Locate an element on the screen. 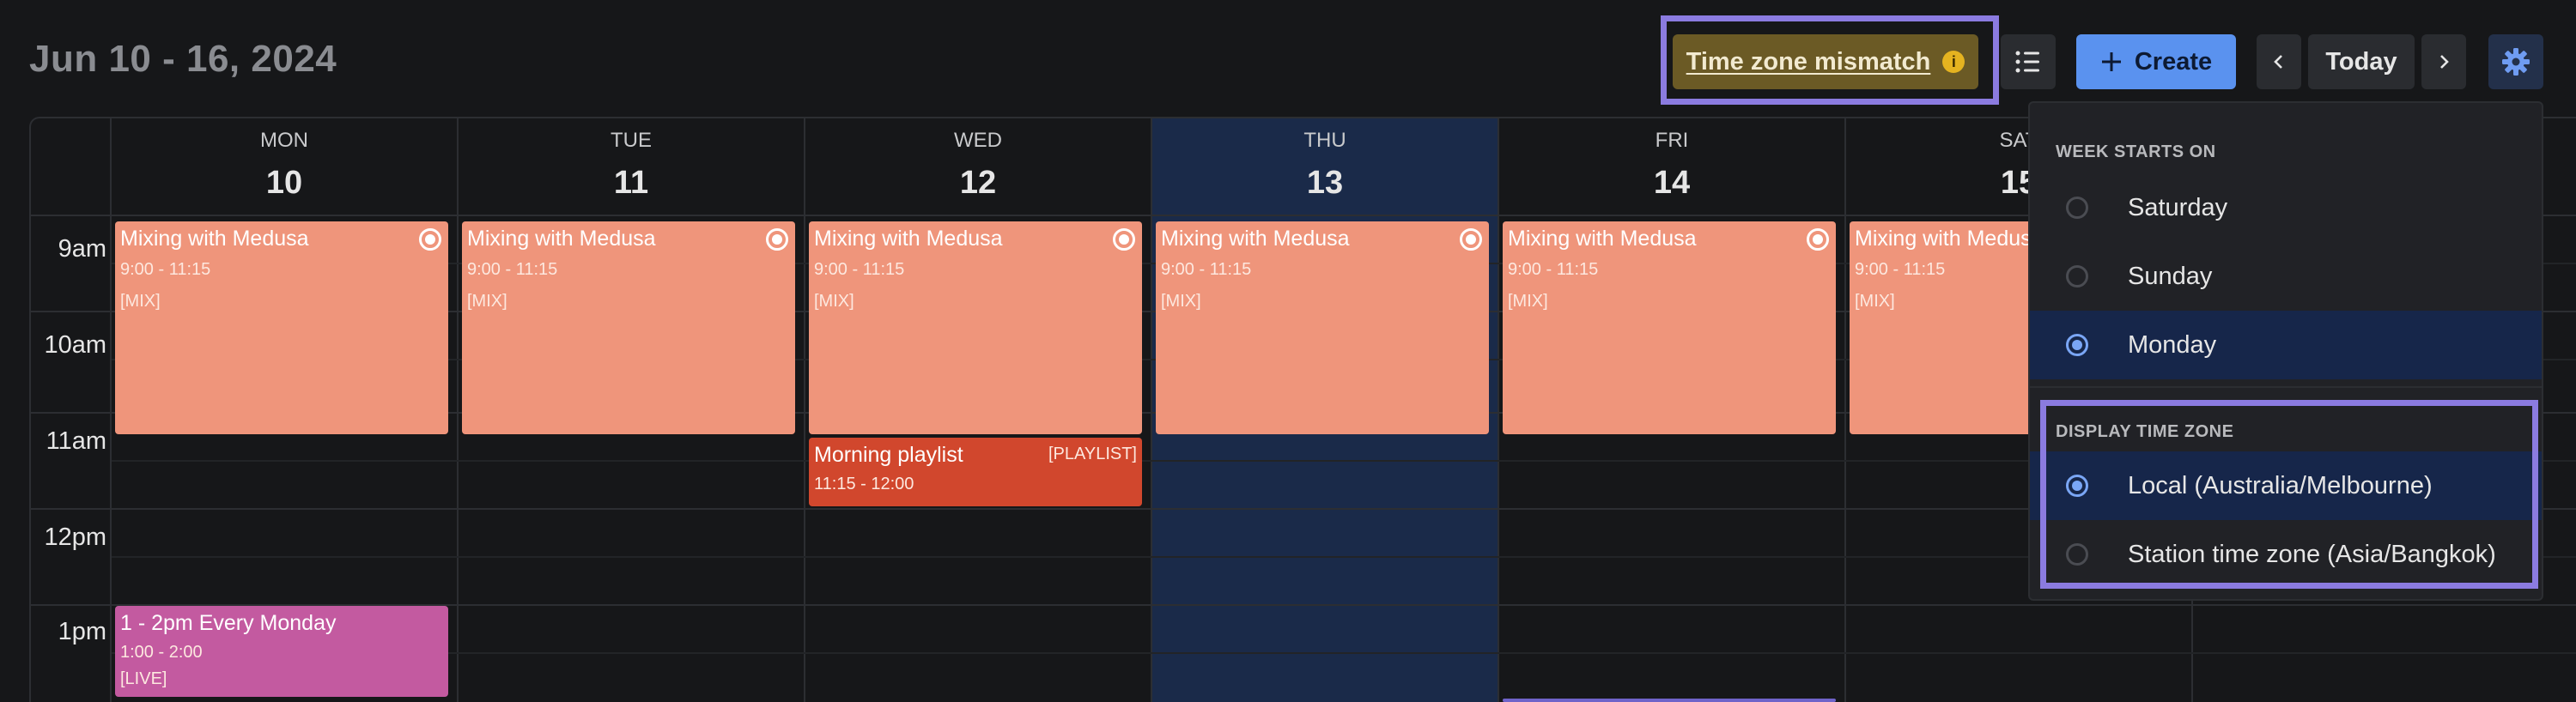 This screenshot has width=2576, height=702. week-option-saturday: Saturday is located at coordinates (2286, 207).